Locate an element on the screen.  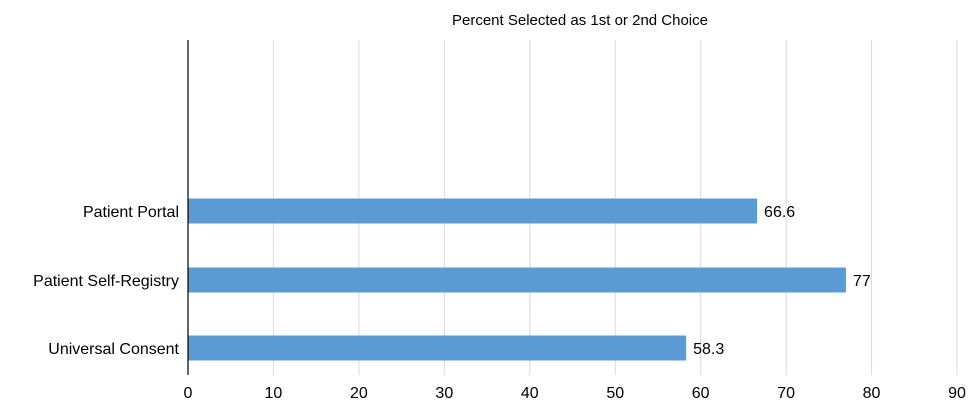
x-tick-label: 80 is located at coordinates (872, 393).